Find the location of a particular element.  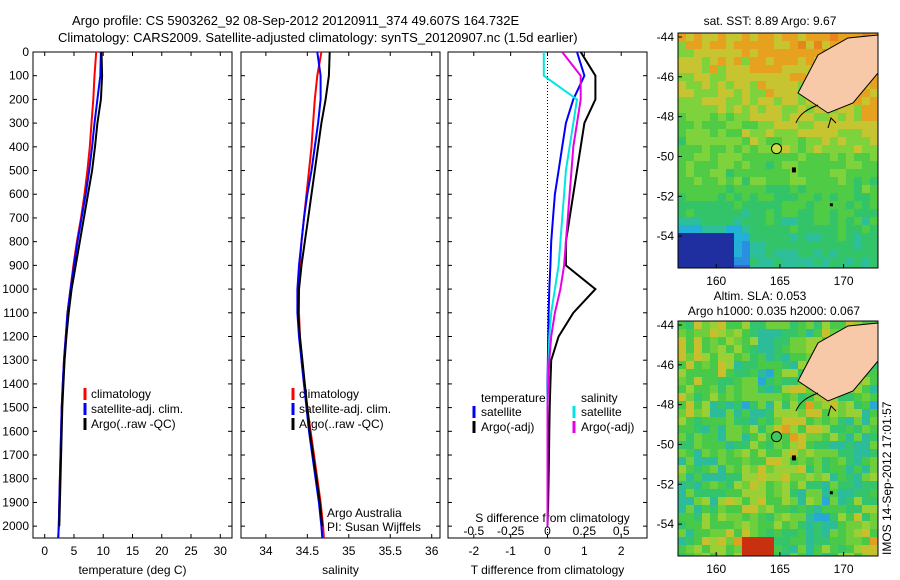

x-tick-label: 10 is located at coordinates (104, 551).